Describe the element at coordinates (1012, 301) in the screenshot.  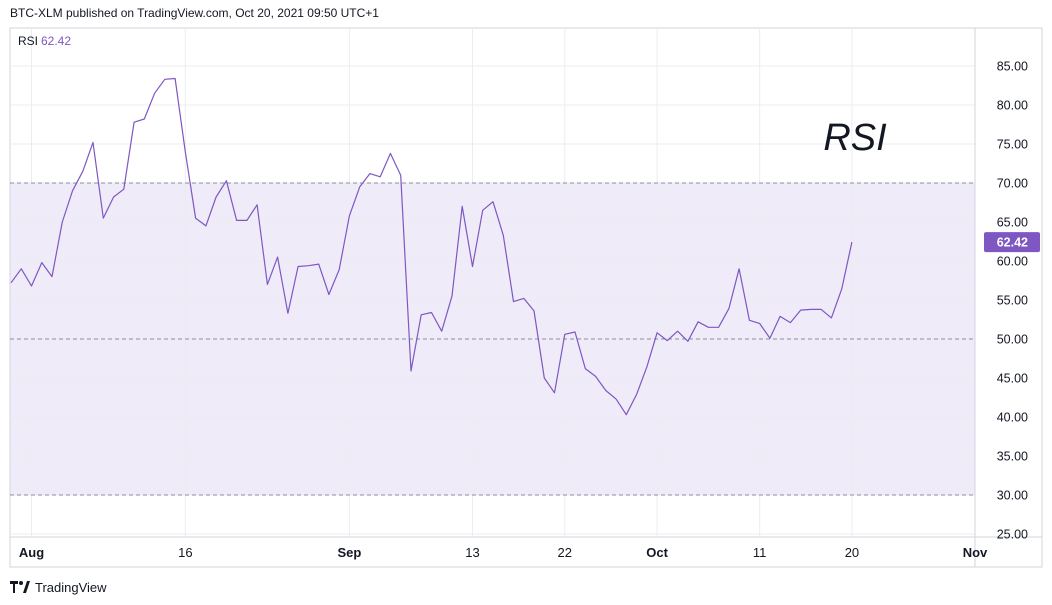
I see `y-tick-label: 55.00` at that location.